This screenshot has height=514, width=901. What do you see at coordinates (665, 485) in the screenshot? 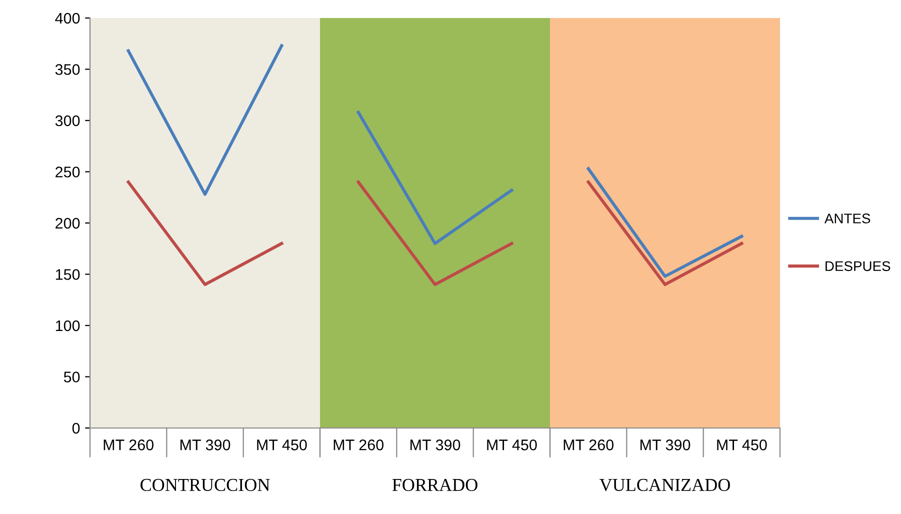
I see `x-axis-title: VULCANIZADO` at bounding box center [665, 485].